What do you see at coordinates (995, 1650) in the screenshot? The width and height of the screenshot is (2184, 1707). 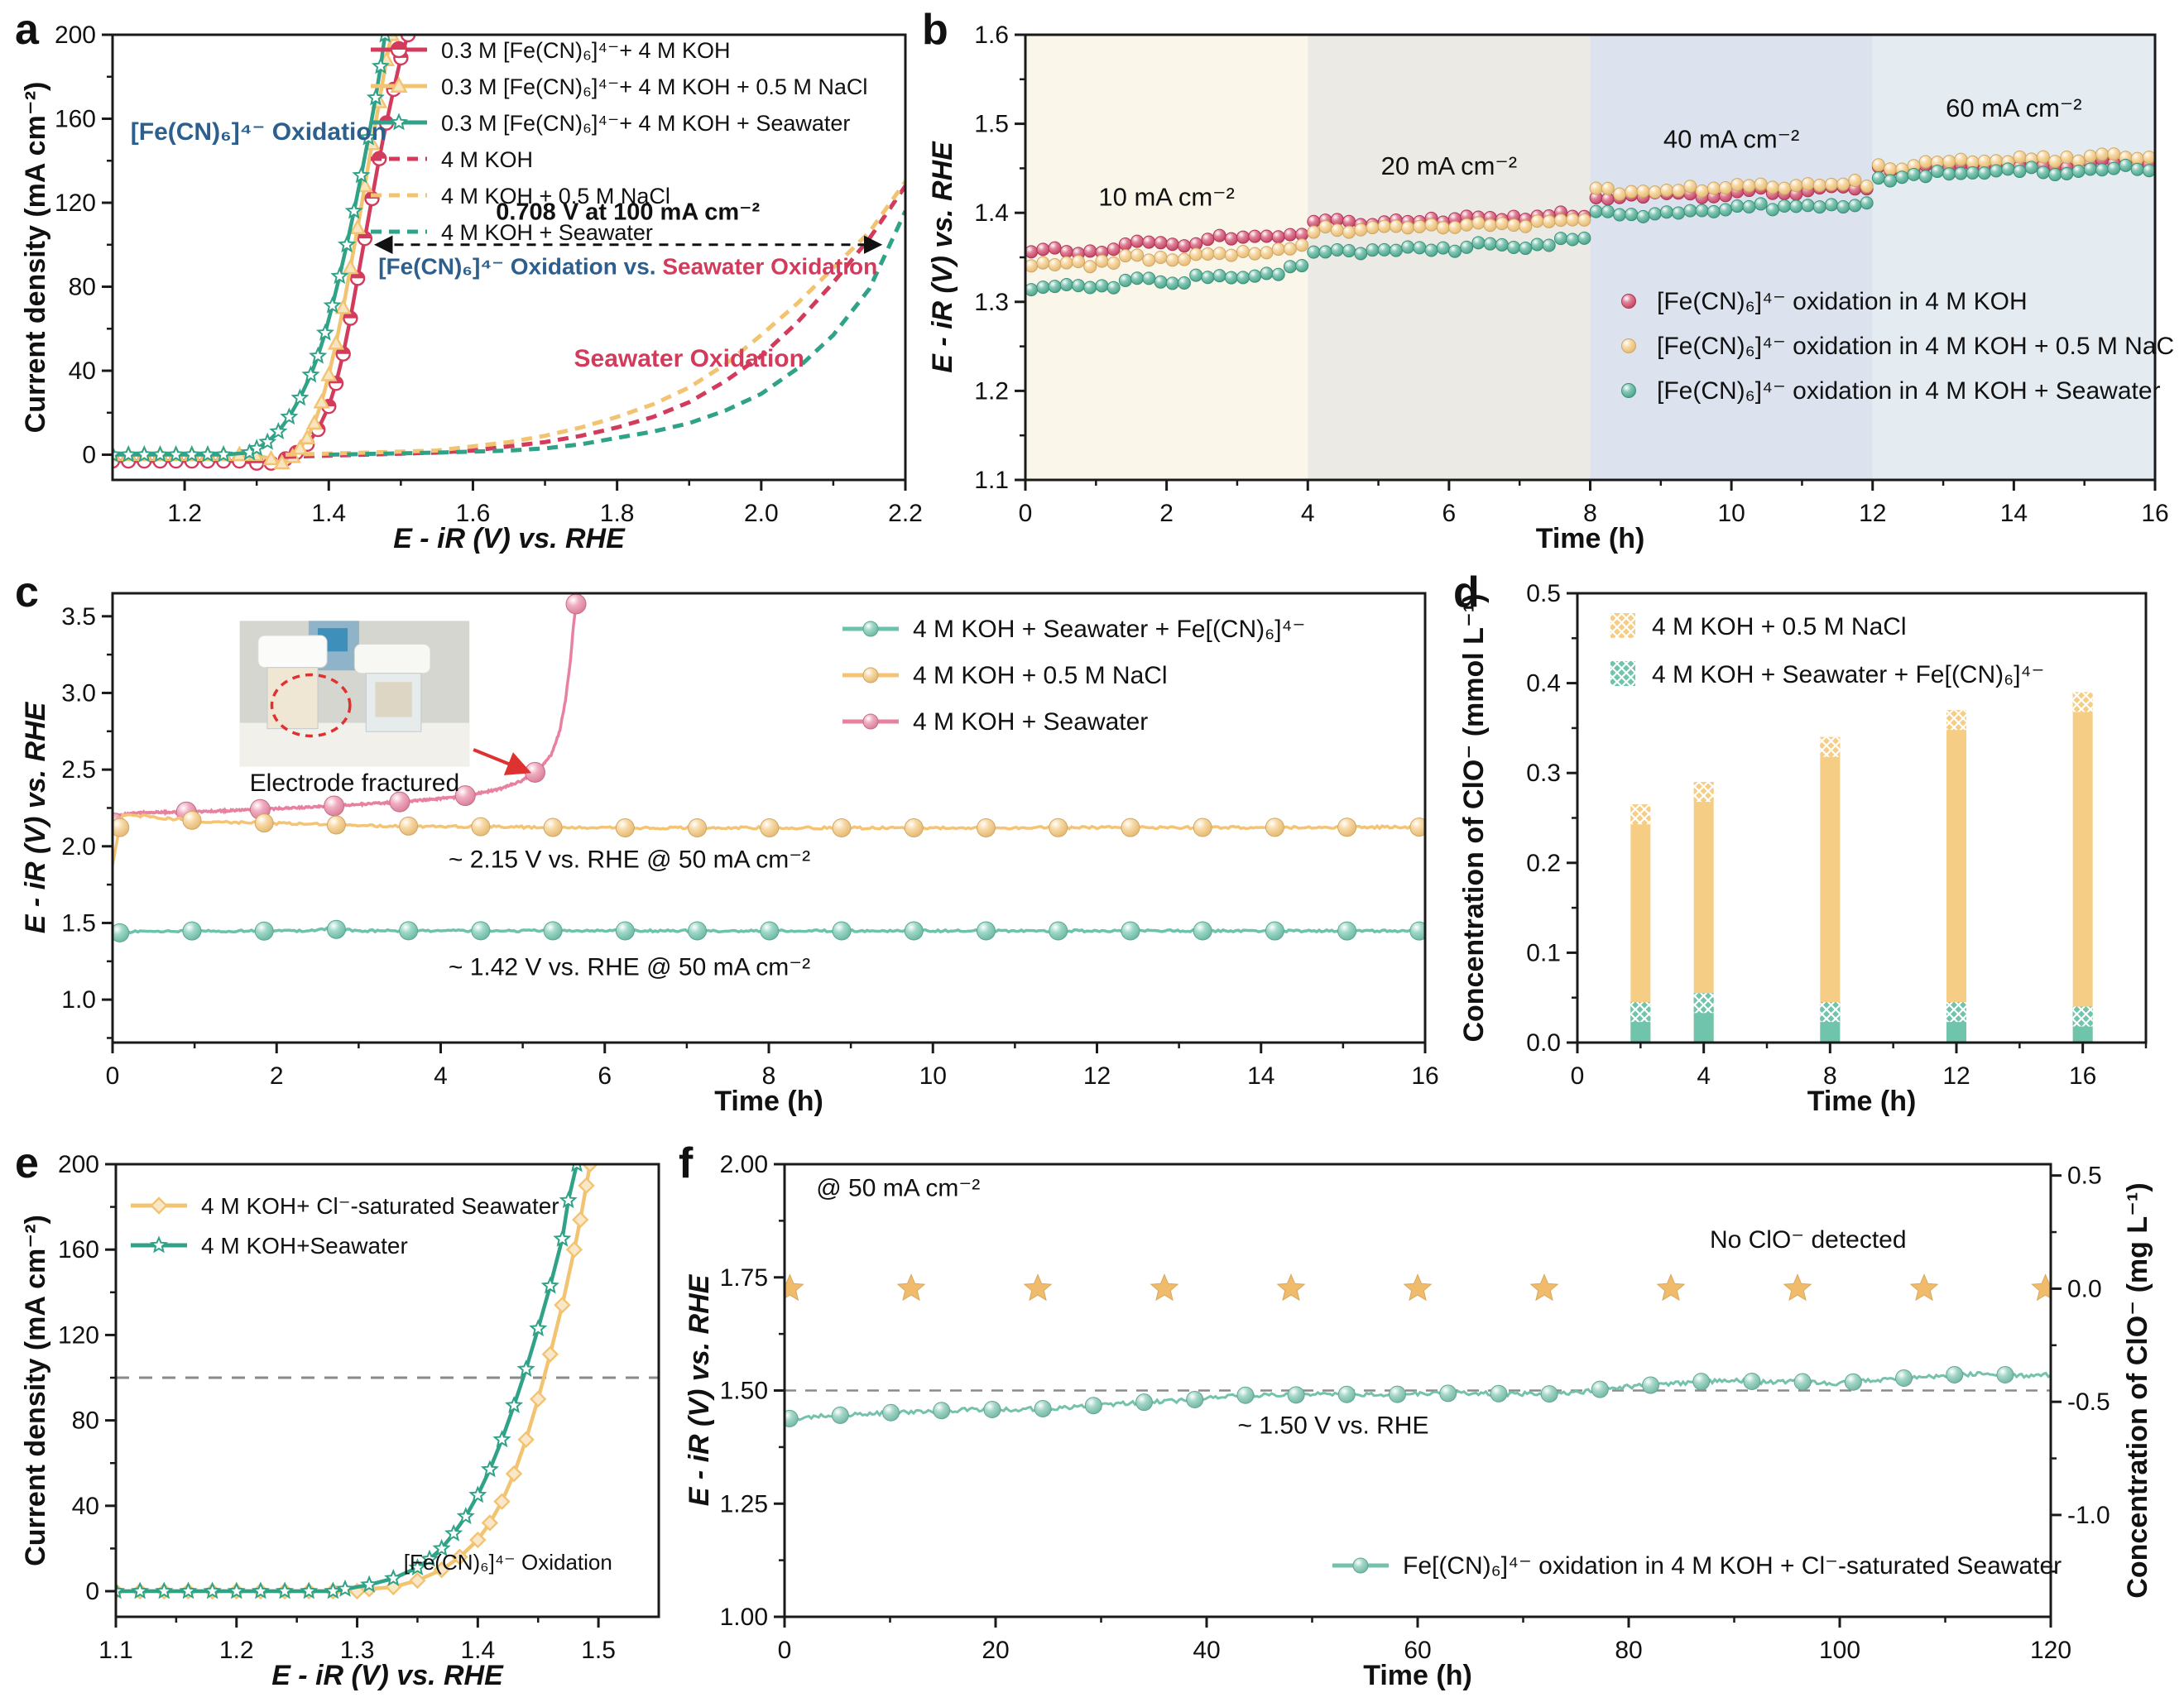 I see `svg-text: 20` at bounding box center [995, 1650].